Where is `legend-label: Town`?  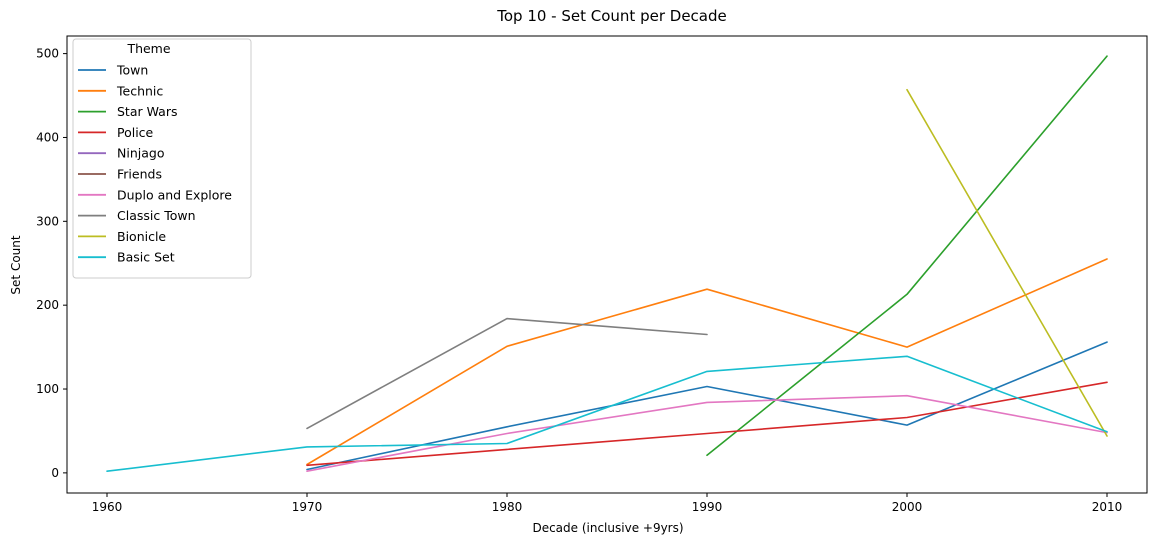 legend-label: Town is located at coordinates (132, 70).